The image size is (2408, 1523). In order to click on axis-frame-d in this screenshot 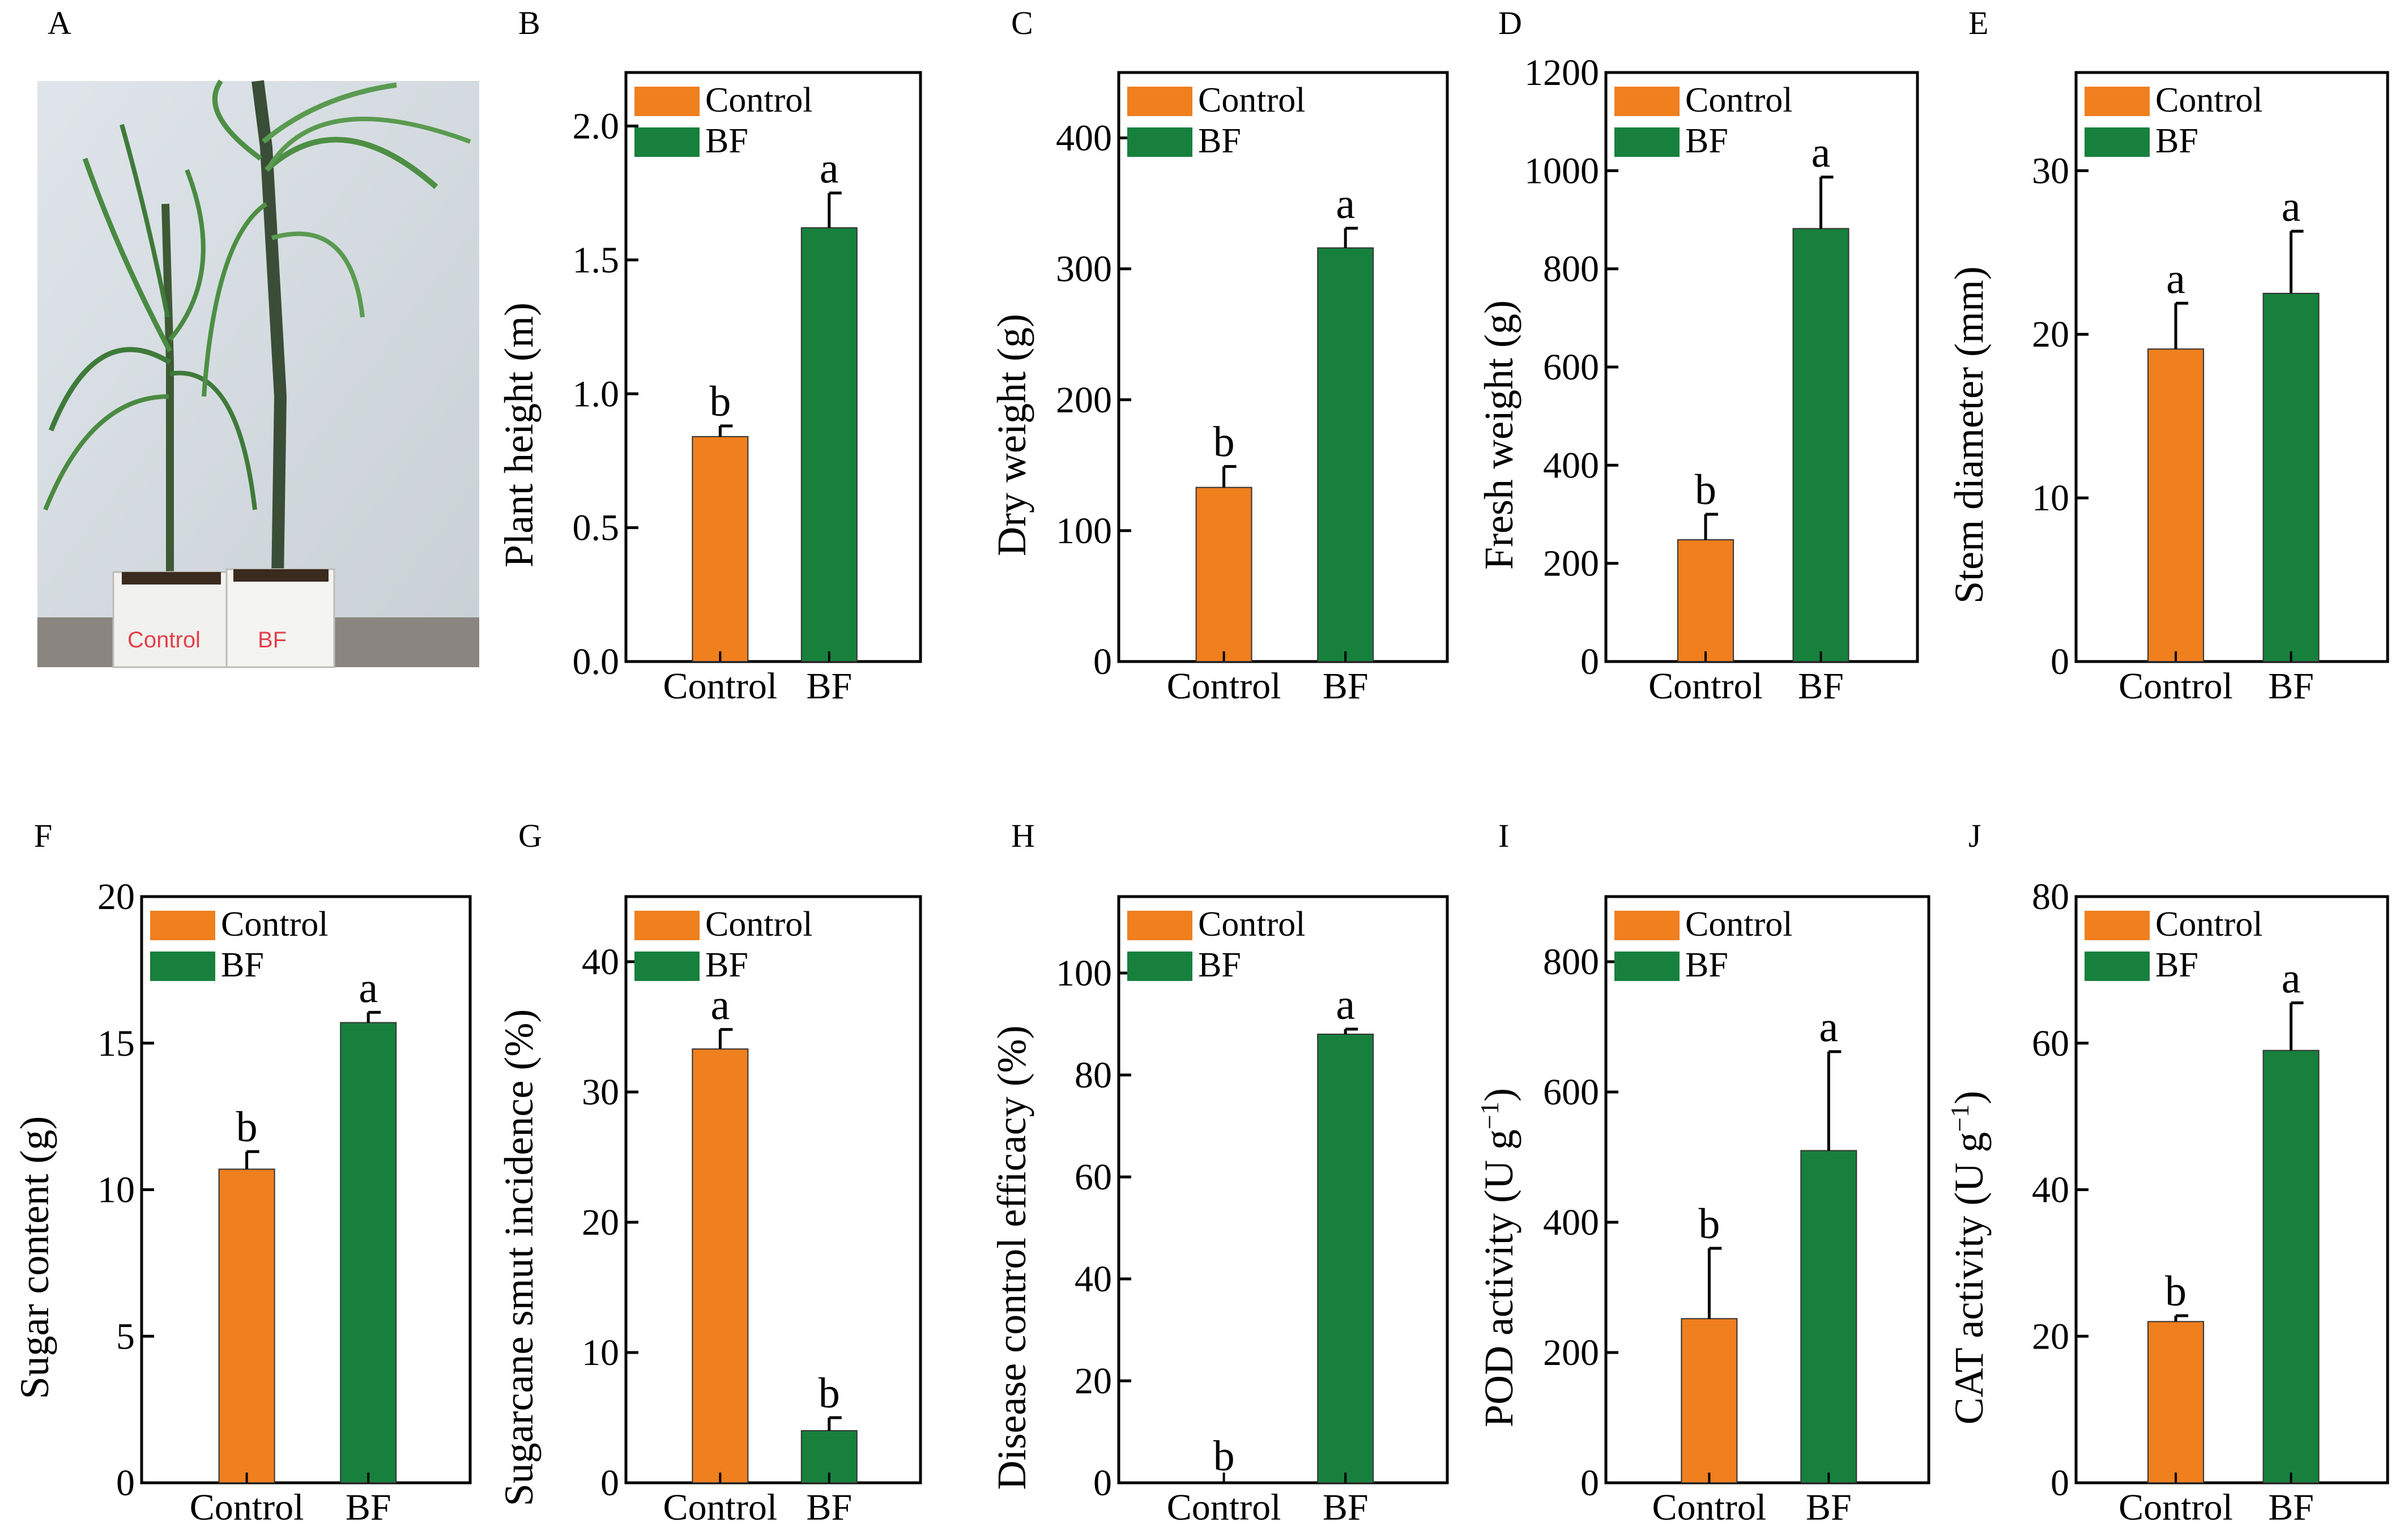, I will do `click(1761, 367)`.